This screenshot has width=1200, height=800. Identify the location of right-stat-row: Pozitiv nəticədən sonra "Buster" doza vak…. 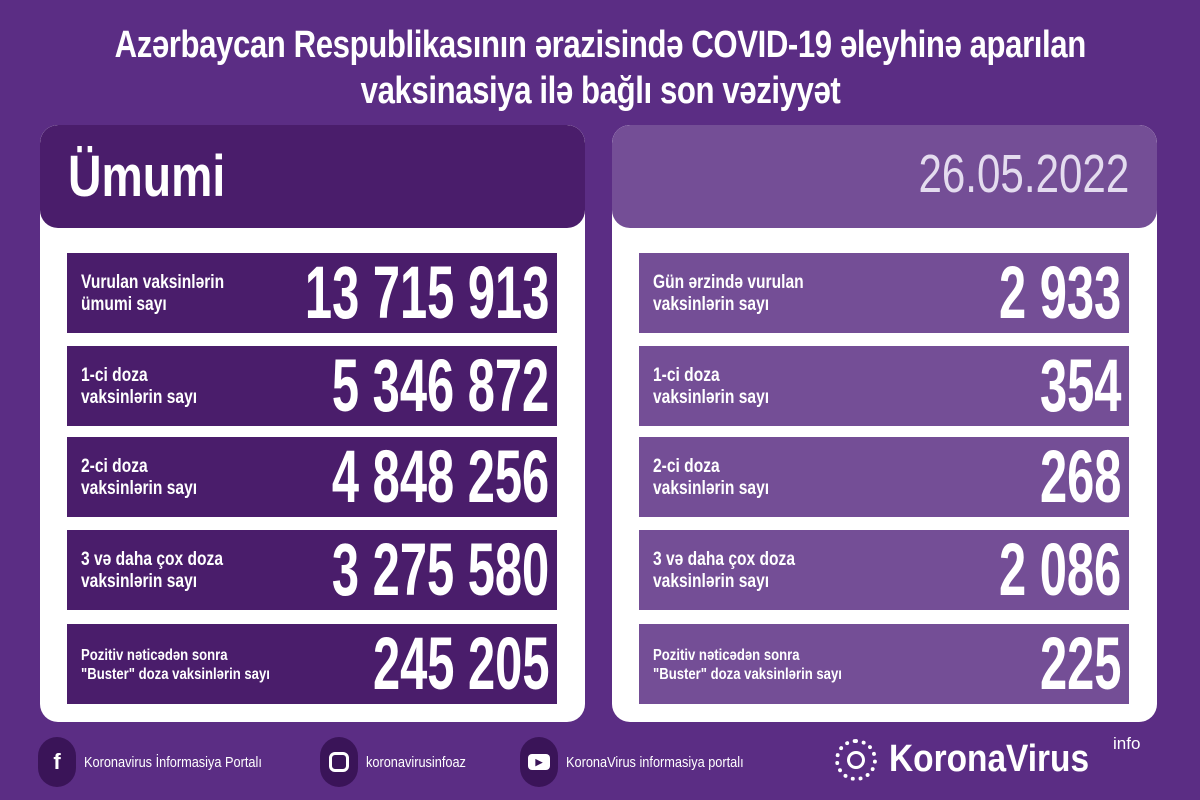
(884, 664).